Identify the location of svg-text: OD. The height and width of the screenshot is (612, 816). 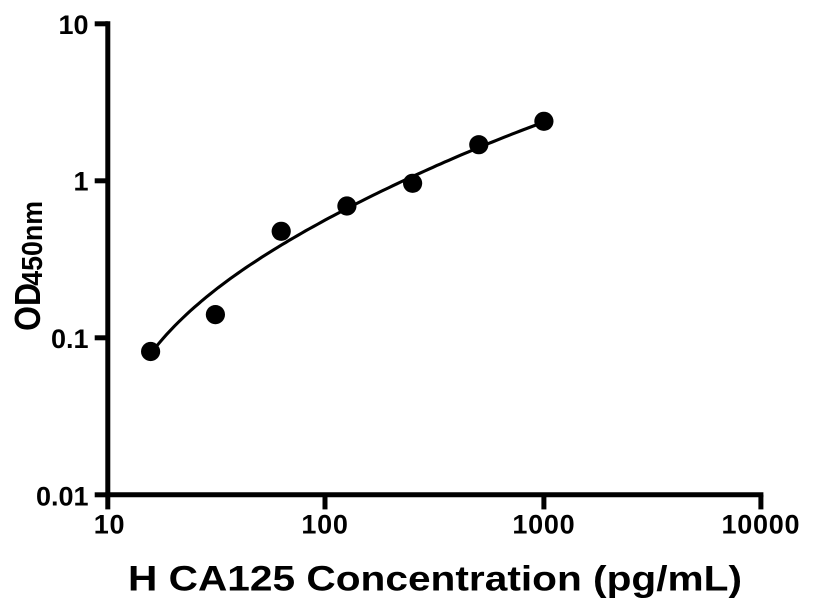
(27, 307).